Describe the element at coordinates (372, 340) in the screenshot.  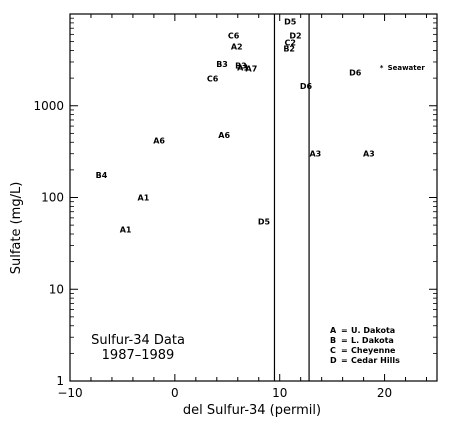
I see `legend-label: L. Dakota` at that location.